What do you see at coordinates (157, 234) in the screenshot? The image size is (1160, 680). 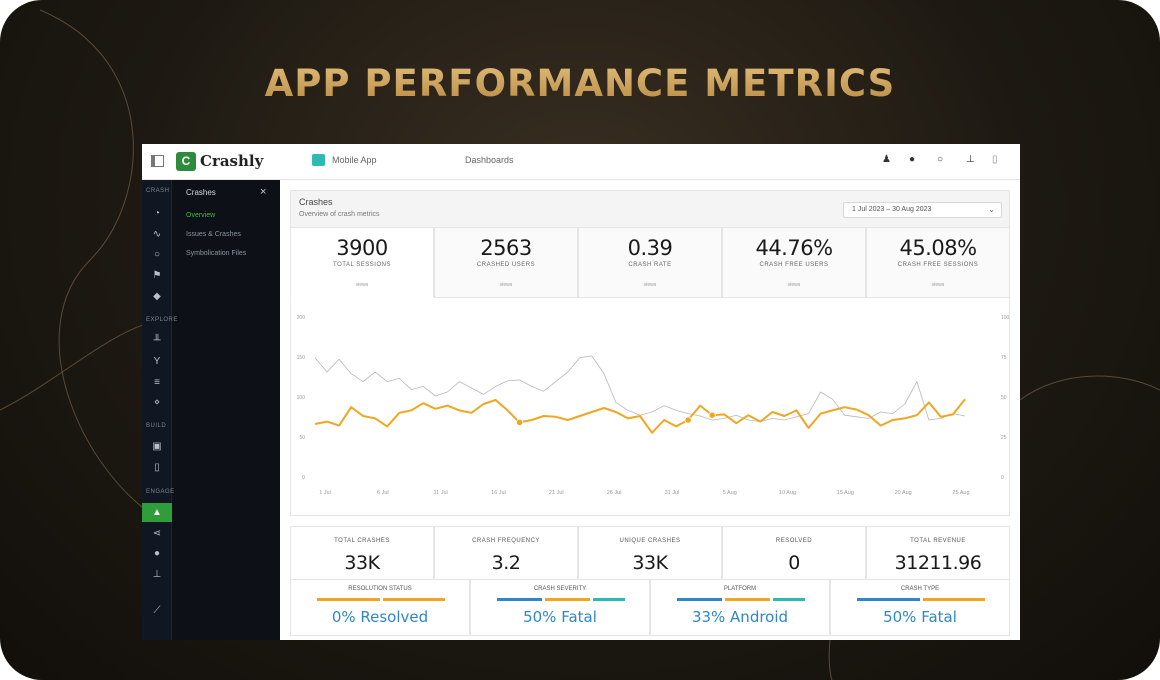 I see `activity-icon: ∿` at bounding box center [157, 234].